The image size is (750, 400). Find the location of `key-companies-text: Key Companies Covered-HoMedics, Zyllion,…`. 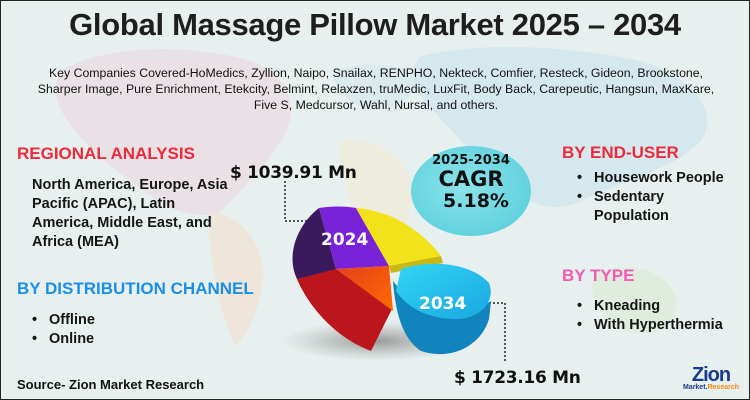

key-companies-text: Key Companies Covered-HoMedics, Zyllion,… is located at coordinates (376, 89).